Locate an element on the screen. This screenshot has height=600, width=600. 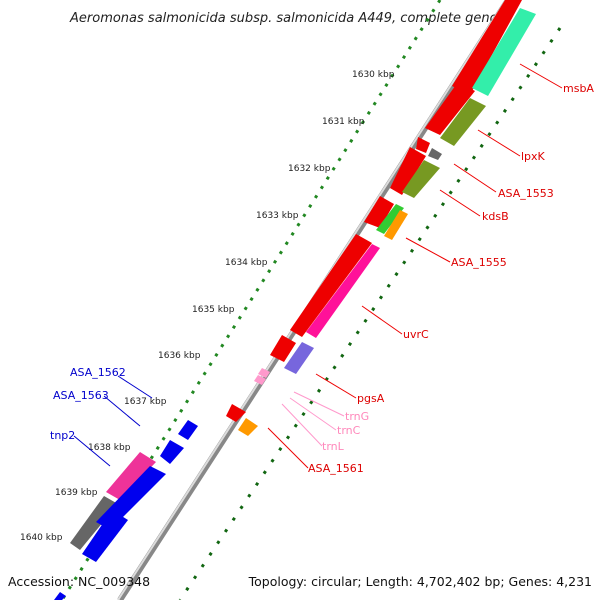
tick-1640: 1640 kbp is located at coordinates (41, 538).